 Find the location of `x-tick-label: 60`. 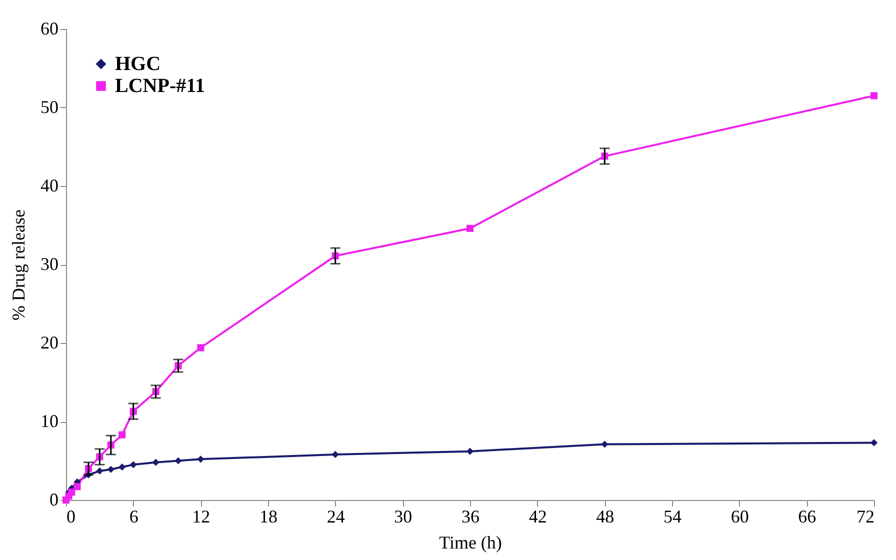

x-tick-label: 60 is located at coordinates (739, 516).